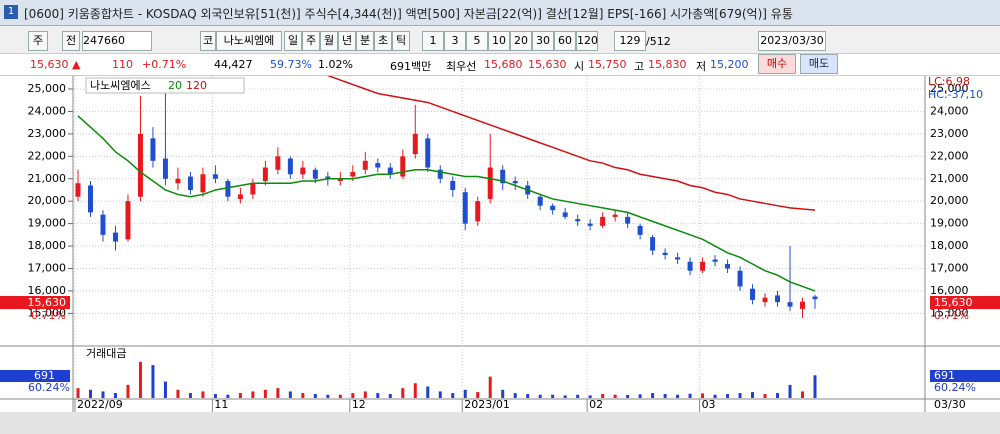  I want to click on toolbar-button: 주, so click(311, 41).